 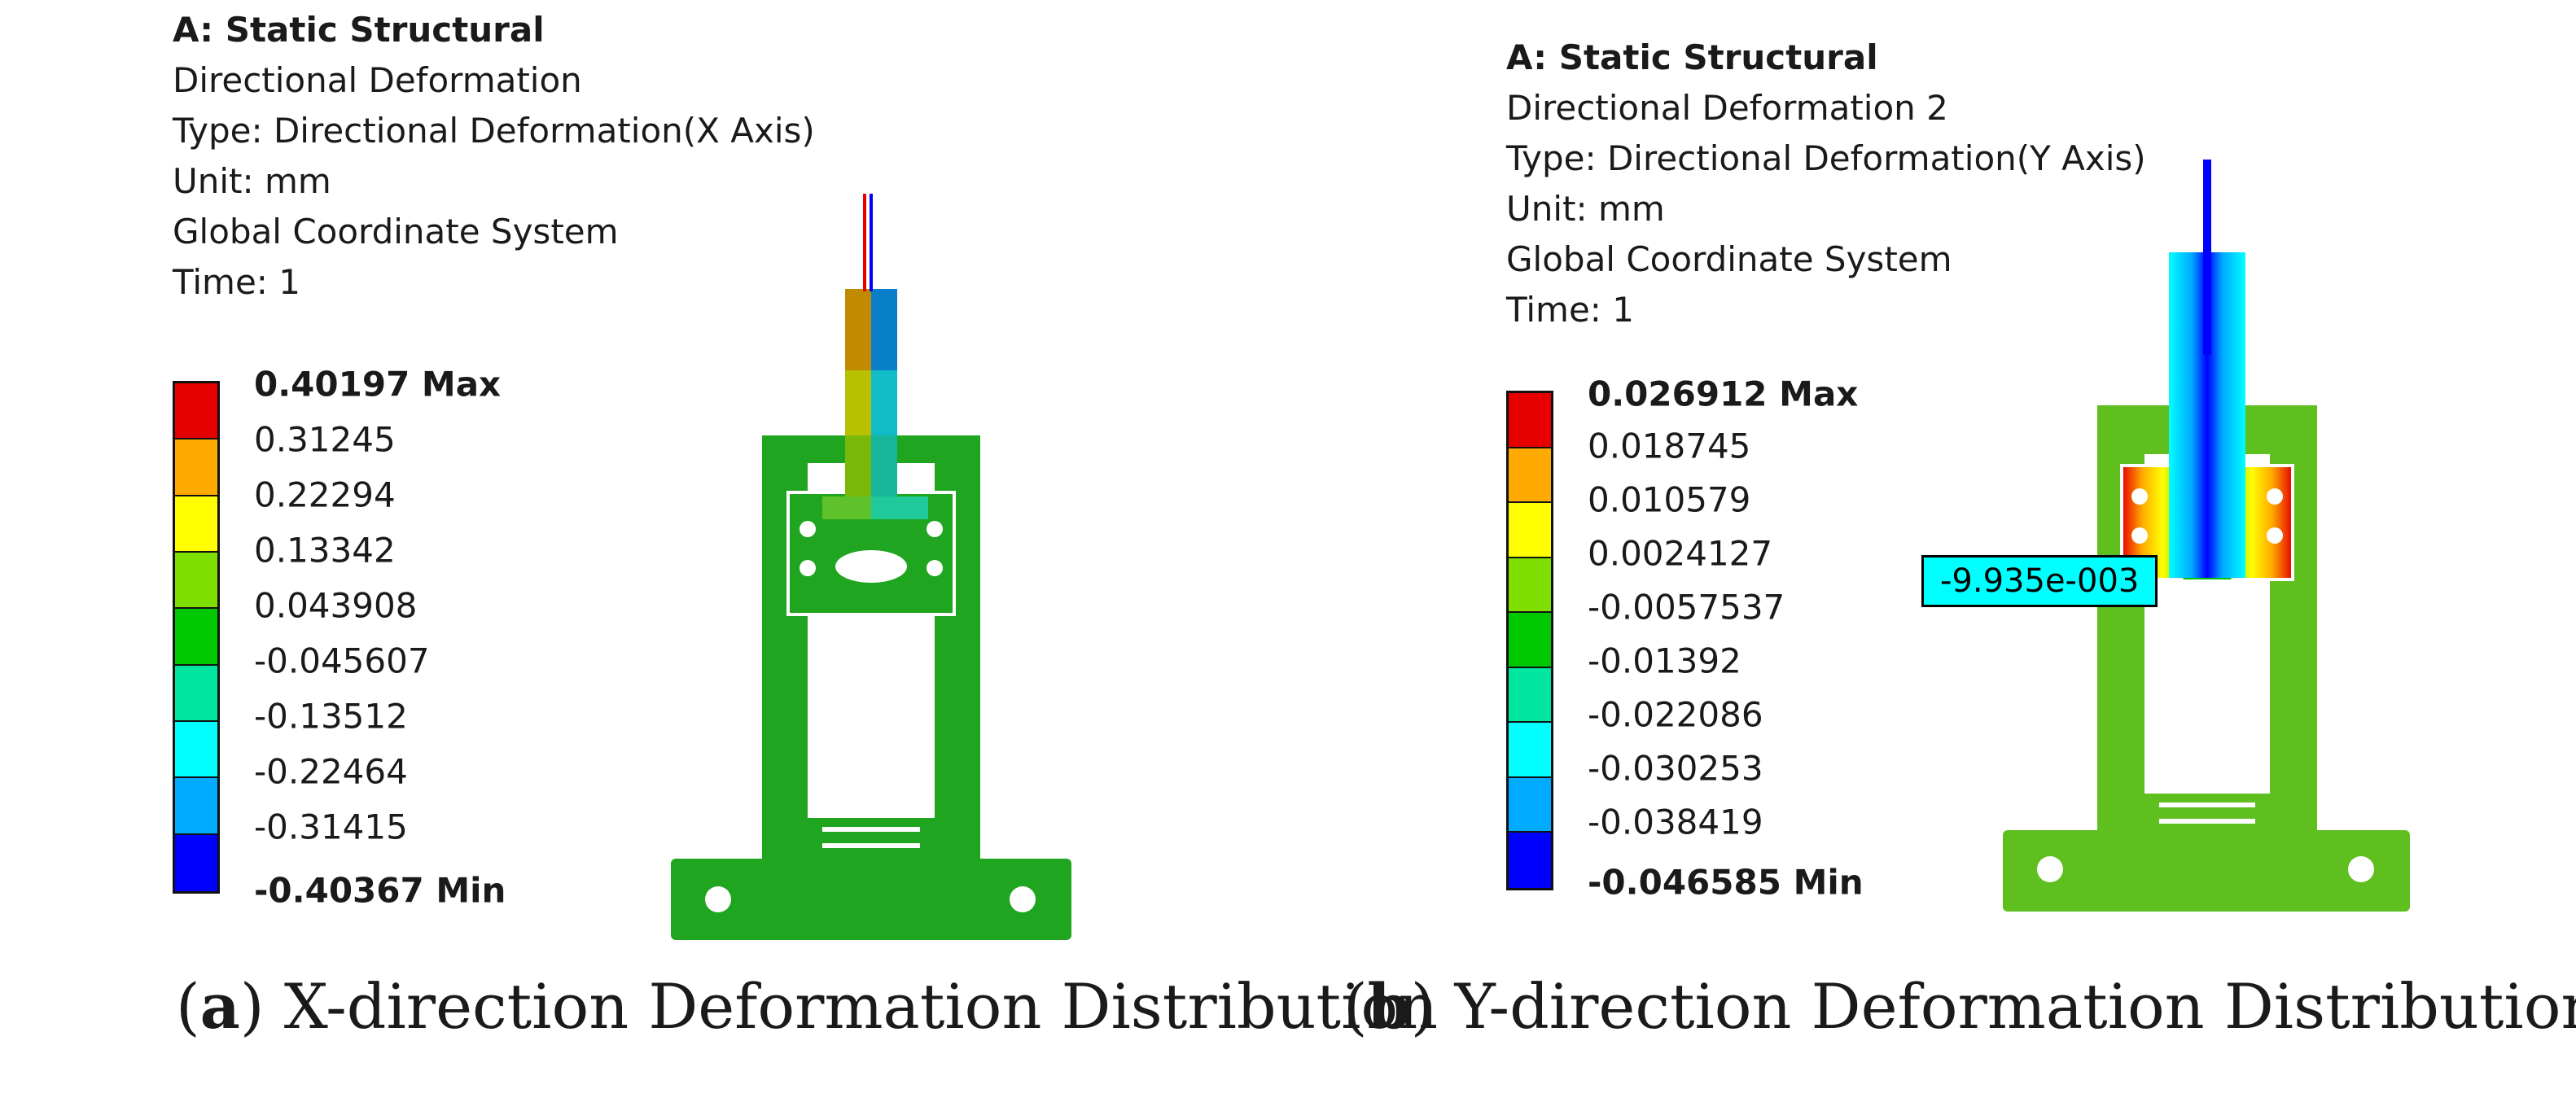 I want to click on legend-tick-label: 0.13342, so click(x=325, y=551).